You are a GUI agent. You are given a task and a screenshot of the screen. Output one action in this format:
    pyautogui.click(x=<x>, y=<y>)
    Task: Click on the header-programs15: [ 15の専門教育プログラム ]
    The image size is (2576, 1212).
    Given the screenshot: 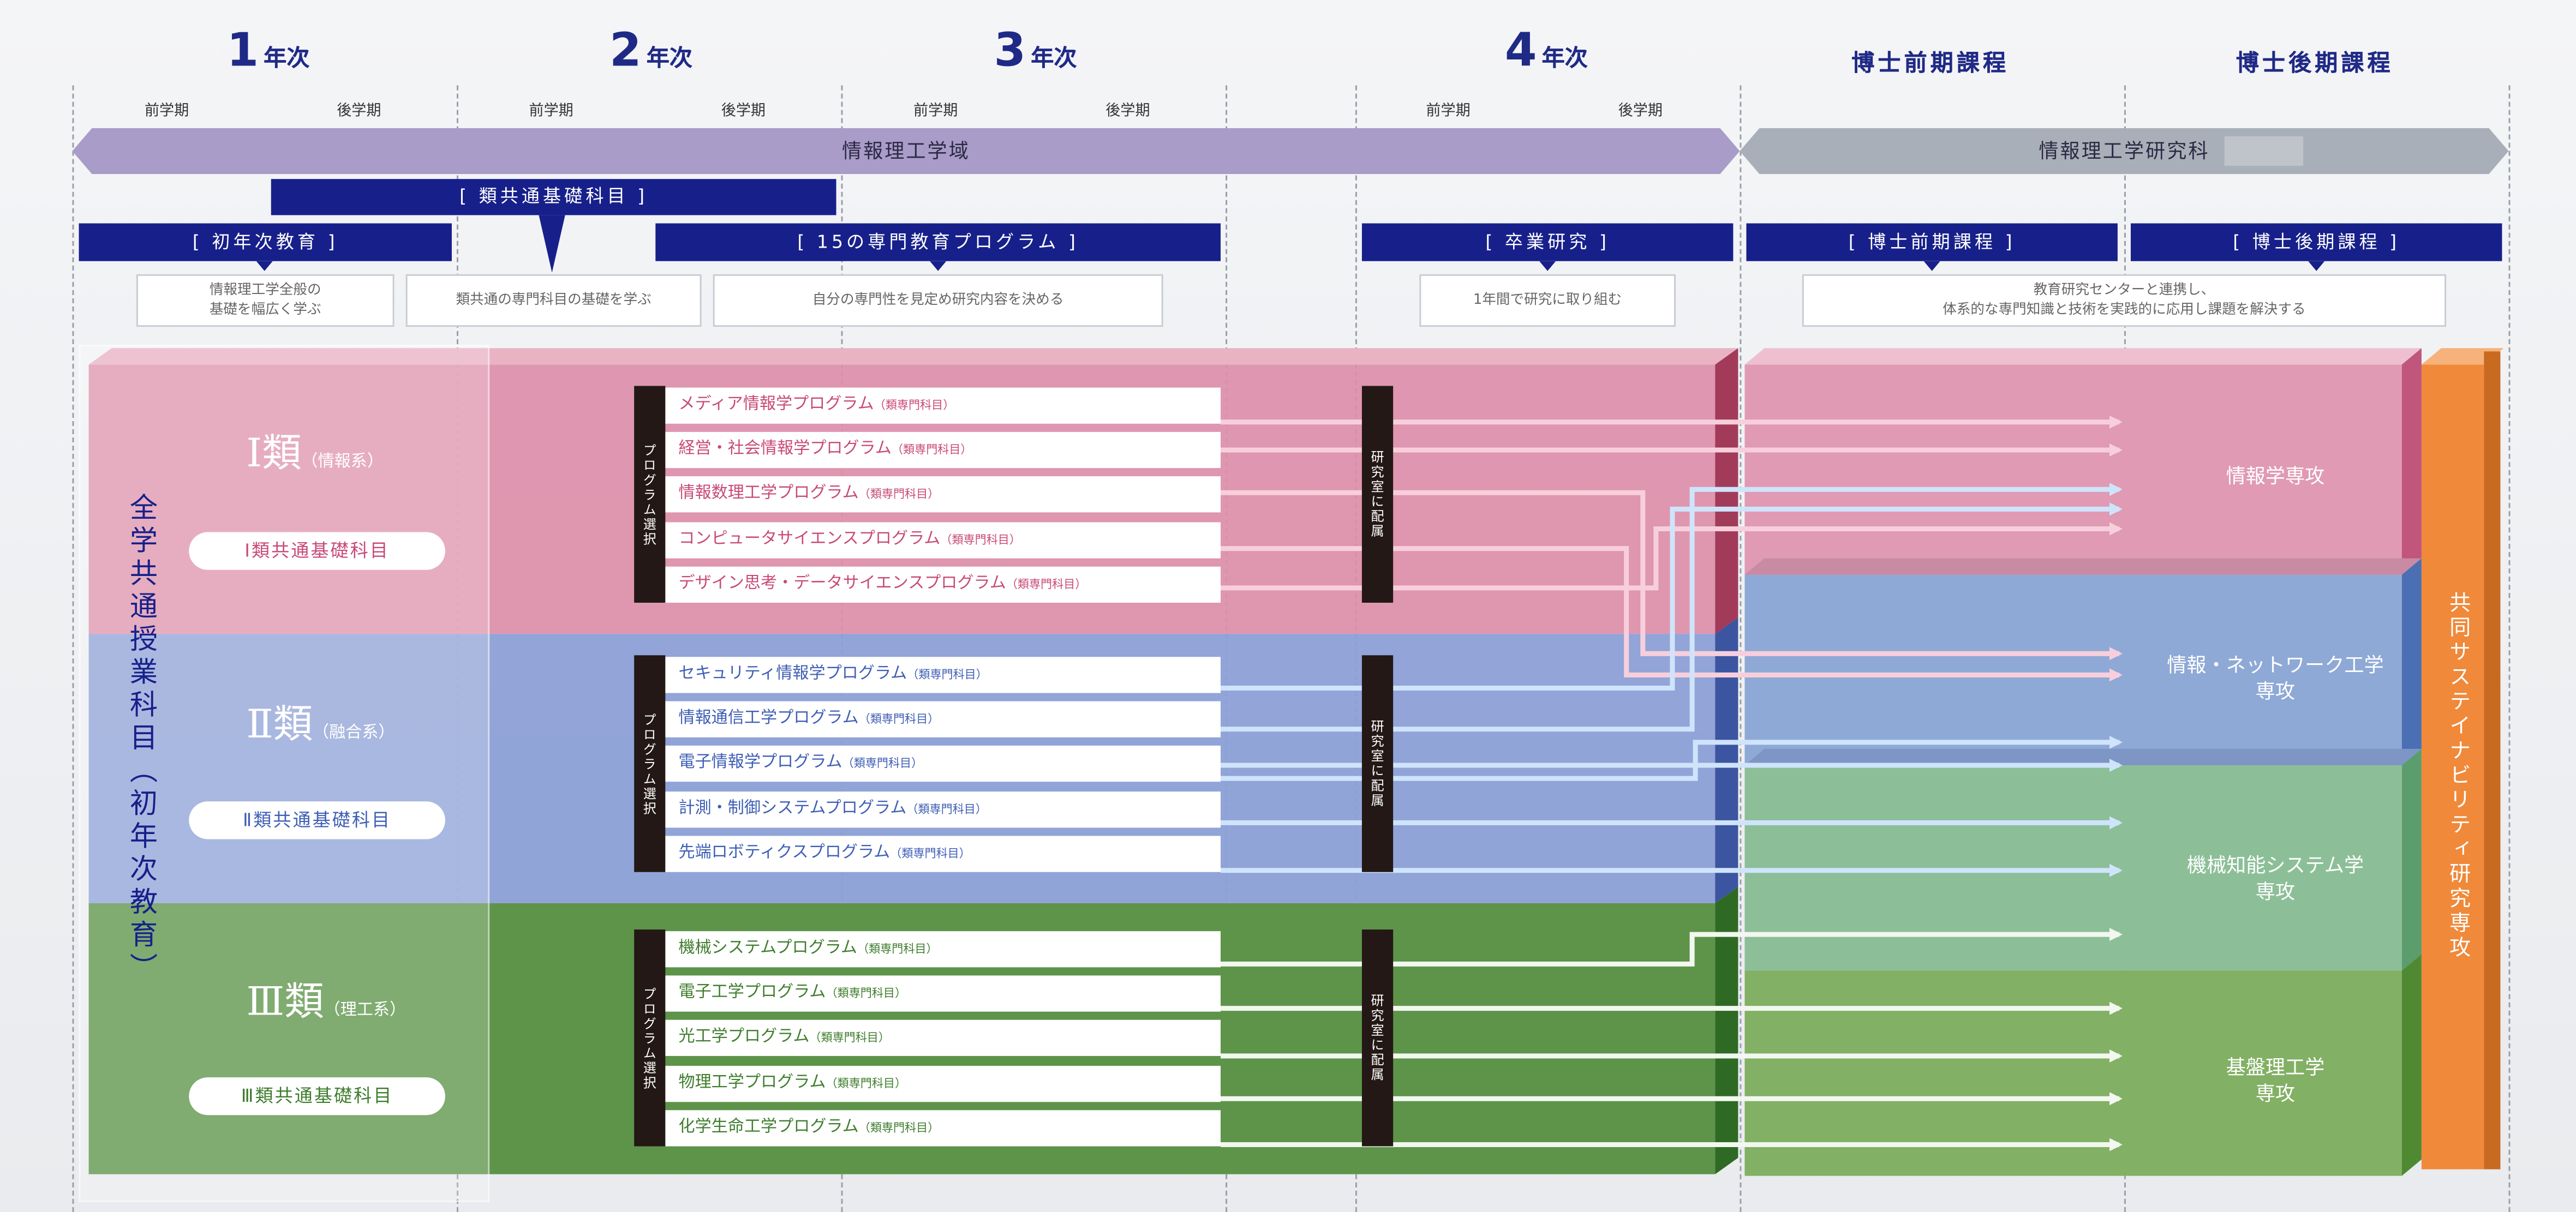 What is the action you would take?
    pyautogui.click(x=938, y=242)
    